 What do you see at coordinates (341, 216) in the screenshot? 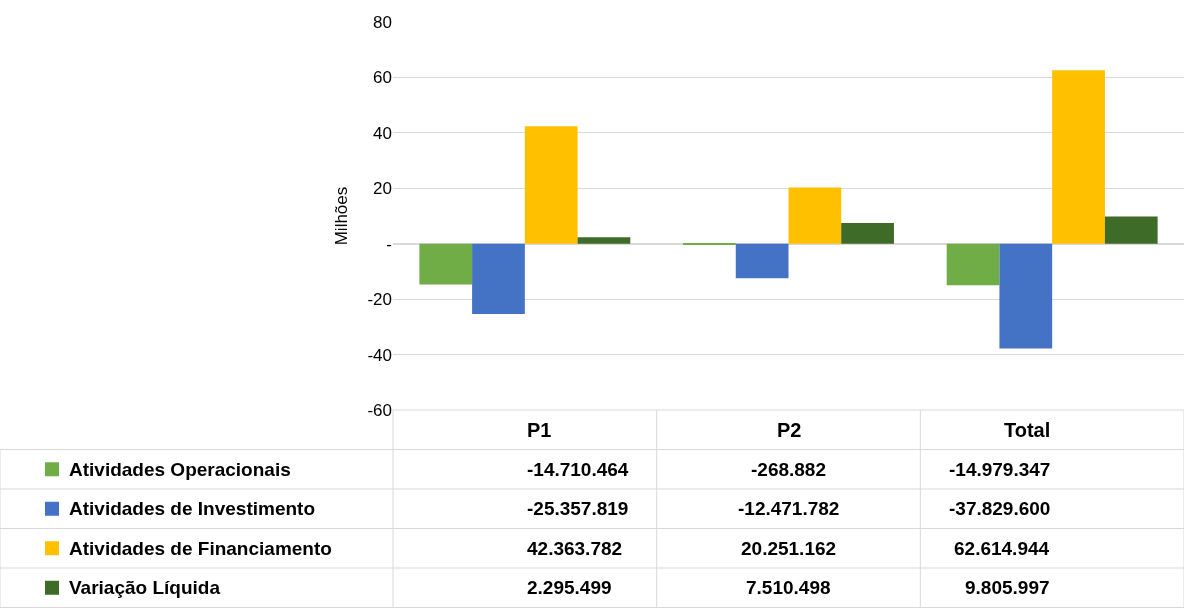
I see `y-axis-title: Milhões` at bounding box center [341, 216].